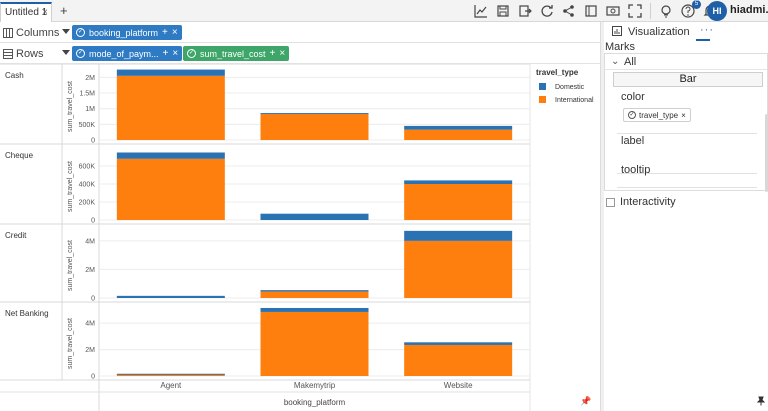 The width and height of the screenshot is (768, 411). Describe the element at coordinates (45, 12) in the screenshot. I see `tab-close-icon: ×` at that location.